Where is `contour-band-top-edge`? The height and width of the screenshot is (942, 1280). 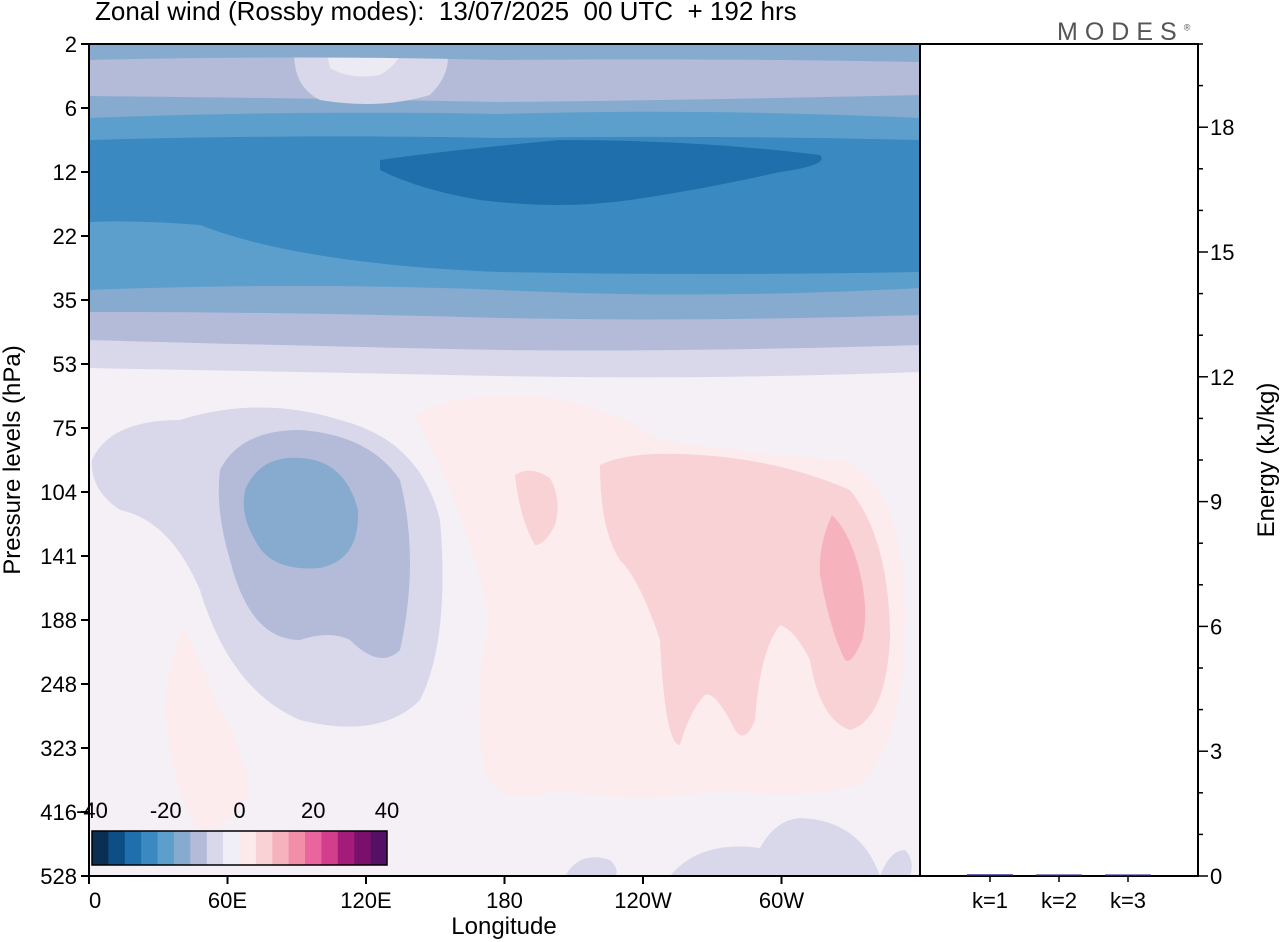 contour-band-top-edge is located at coordinates (504, 53).